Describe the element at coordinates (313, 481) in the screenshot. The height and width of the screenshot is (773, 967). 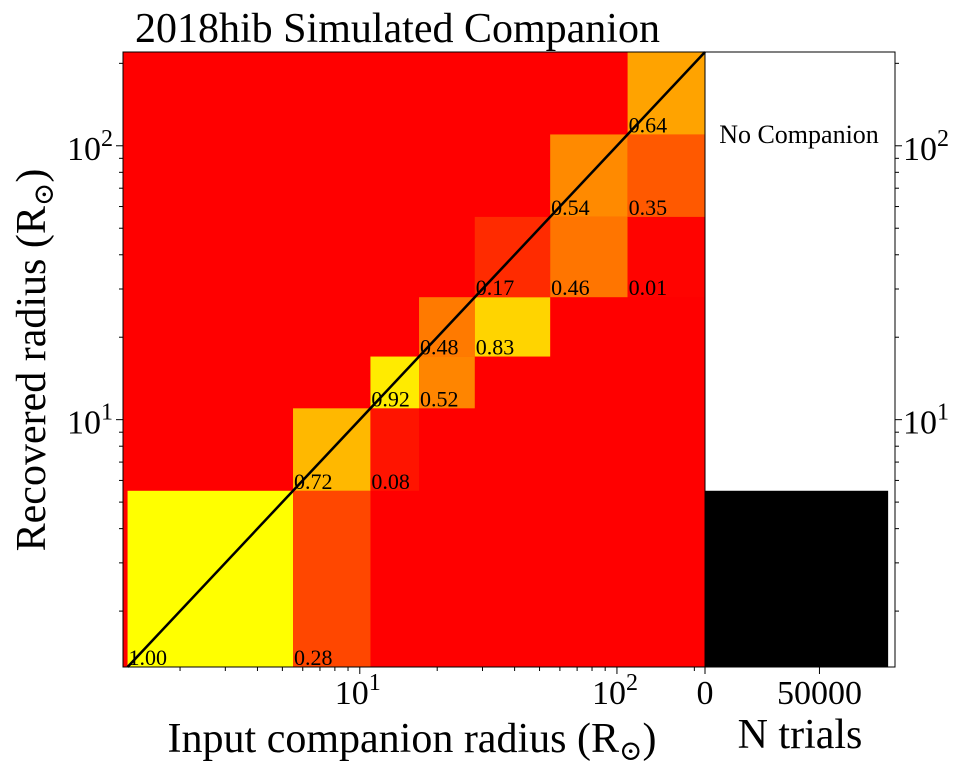
I see `cell-value-label: 0.72` at that location.